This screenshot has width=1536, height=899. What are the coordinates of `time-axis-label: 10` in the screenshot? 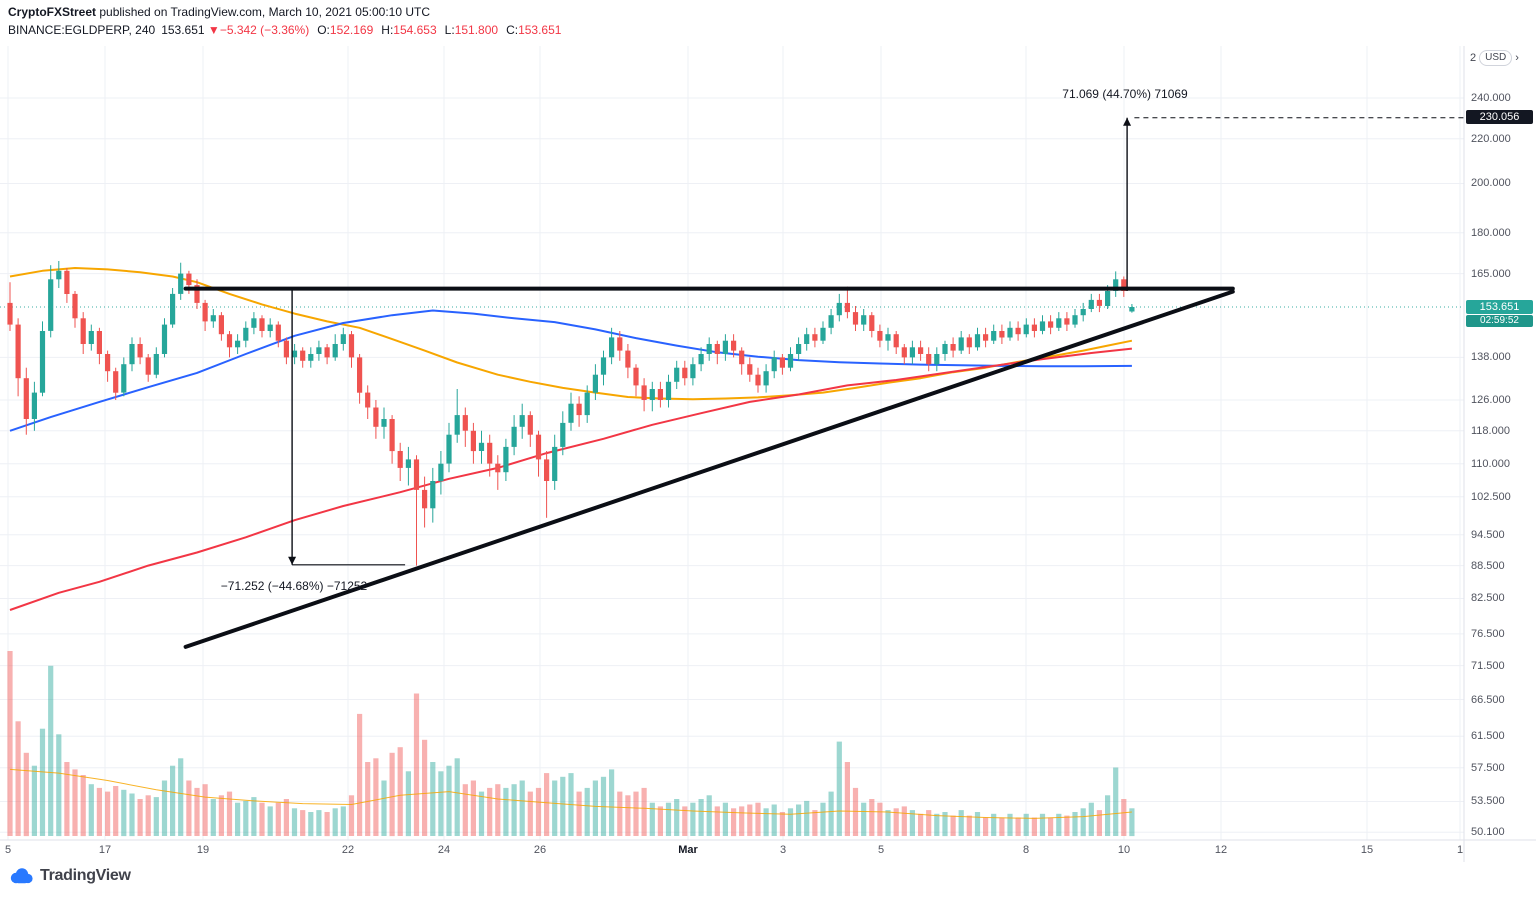 It's located at (1124, 850).